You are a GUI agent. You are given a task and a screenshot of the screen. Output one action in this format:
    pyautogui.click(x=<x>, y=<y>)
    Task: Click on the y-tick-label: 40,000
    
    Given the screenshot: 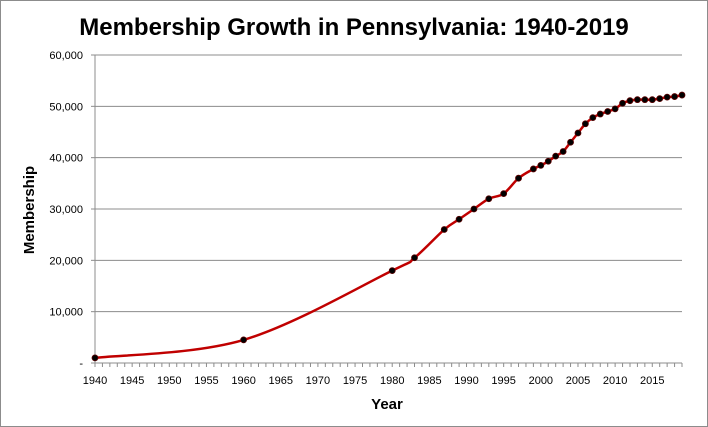 What is the action you would take?
    pyautogui.click(x=66, y=159)
    